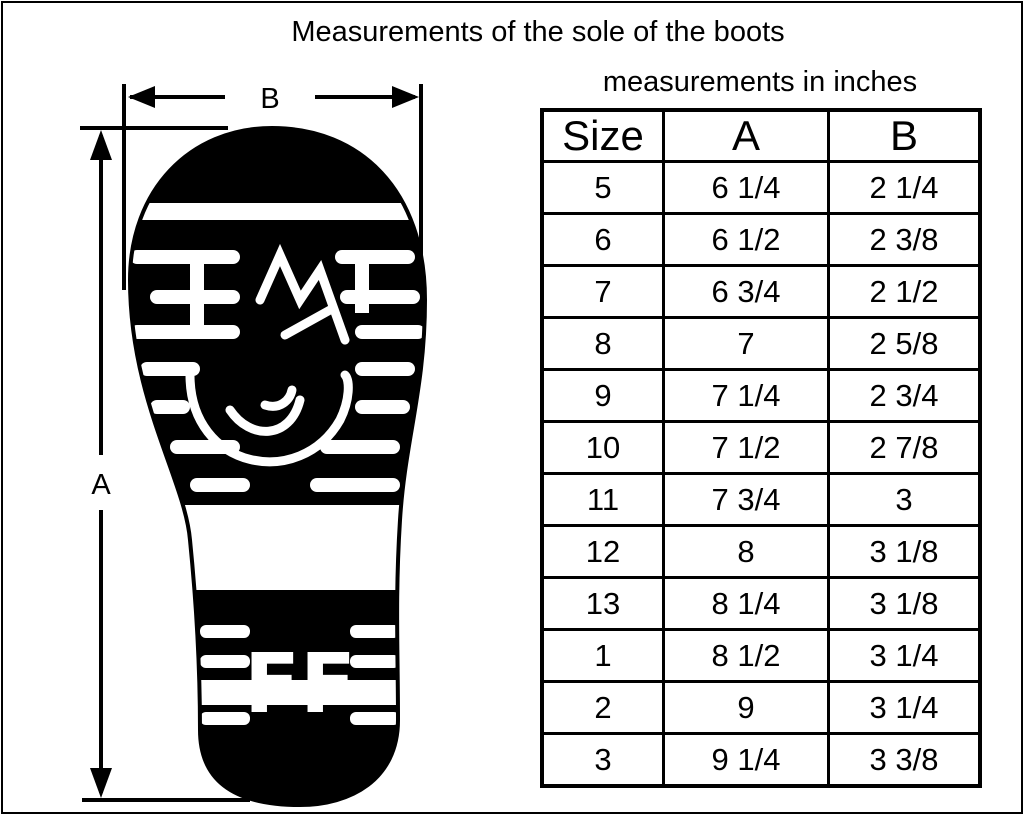 This screenshot has width=1024, height=815. Describe the element at coordinates (746, 291) in the screenshot. I see `cell-a: 6 3/4` at that location.